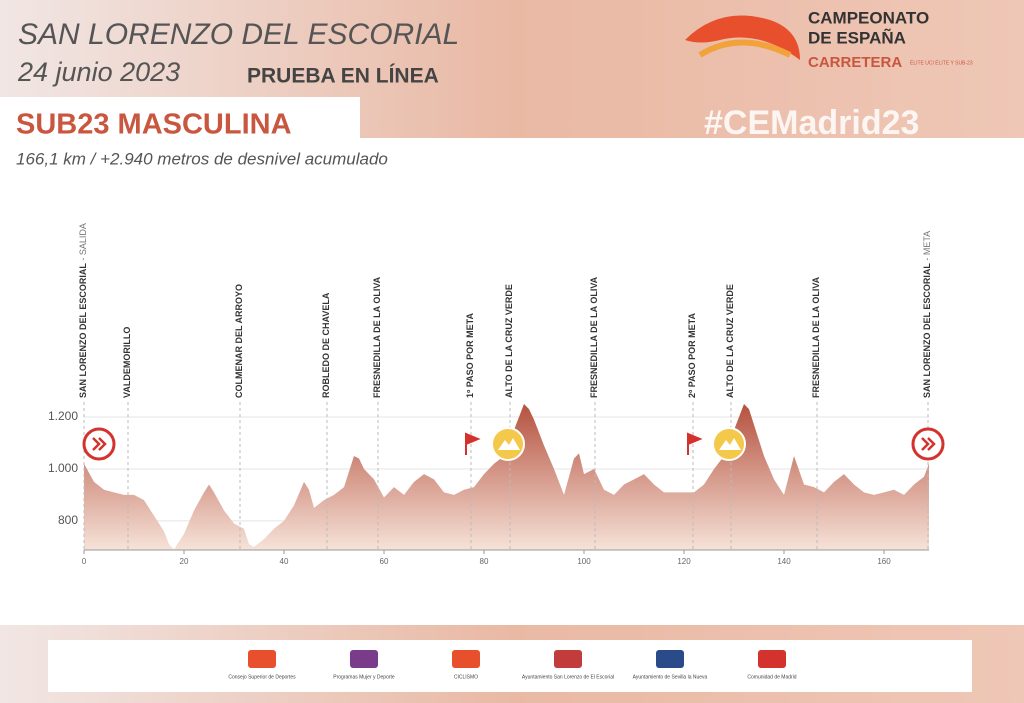 Image resolution: width=1024 pixels, height=703 pixels. Describe the element at coordinates (184, 561) in the screenshot. I see `x-tick-label: 20` at that location.